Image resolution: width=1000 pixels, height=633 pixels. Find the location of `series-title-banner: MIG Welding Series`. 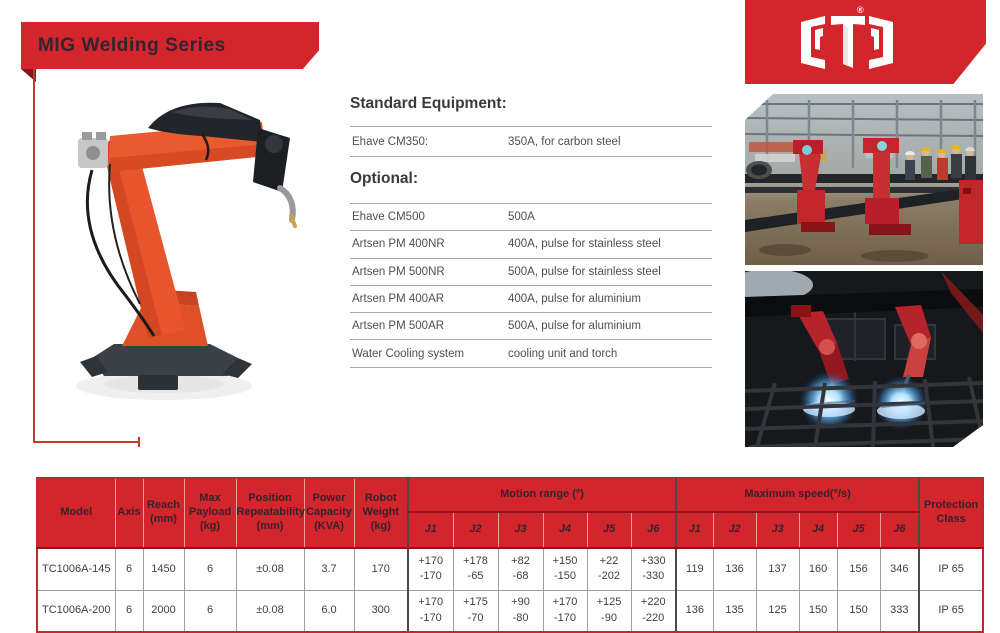

series-title-banner: MIG Welding Series is located at coordinates (170, 45).